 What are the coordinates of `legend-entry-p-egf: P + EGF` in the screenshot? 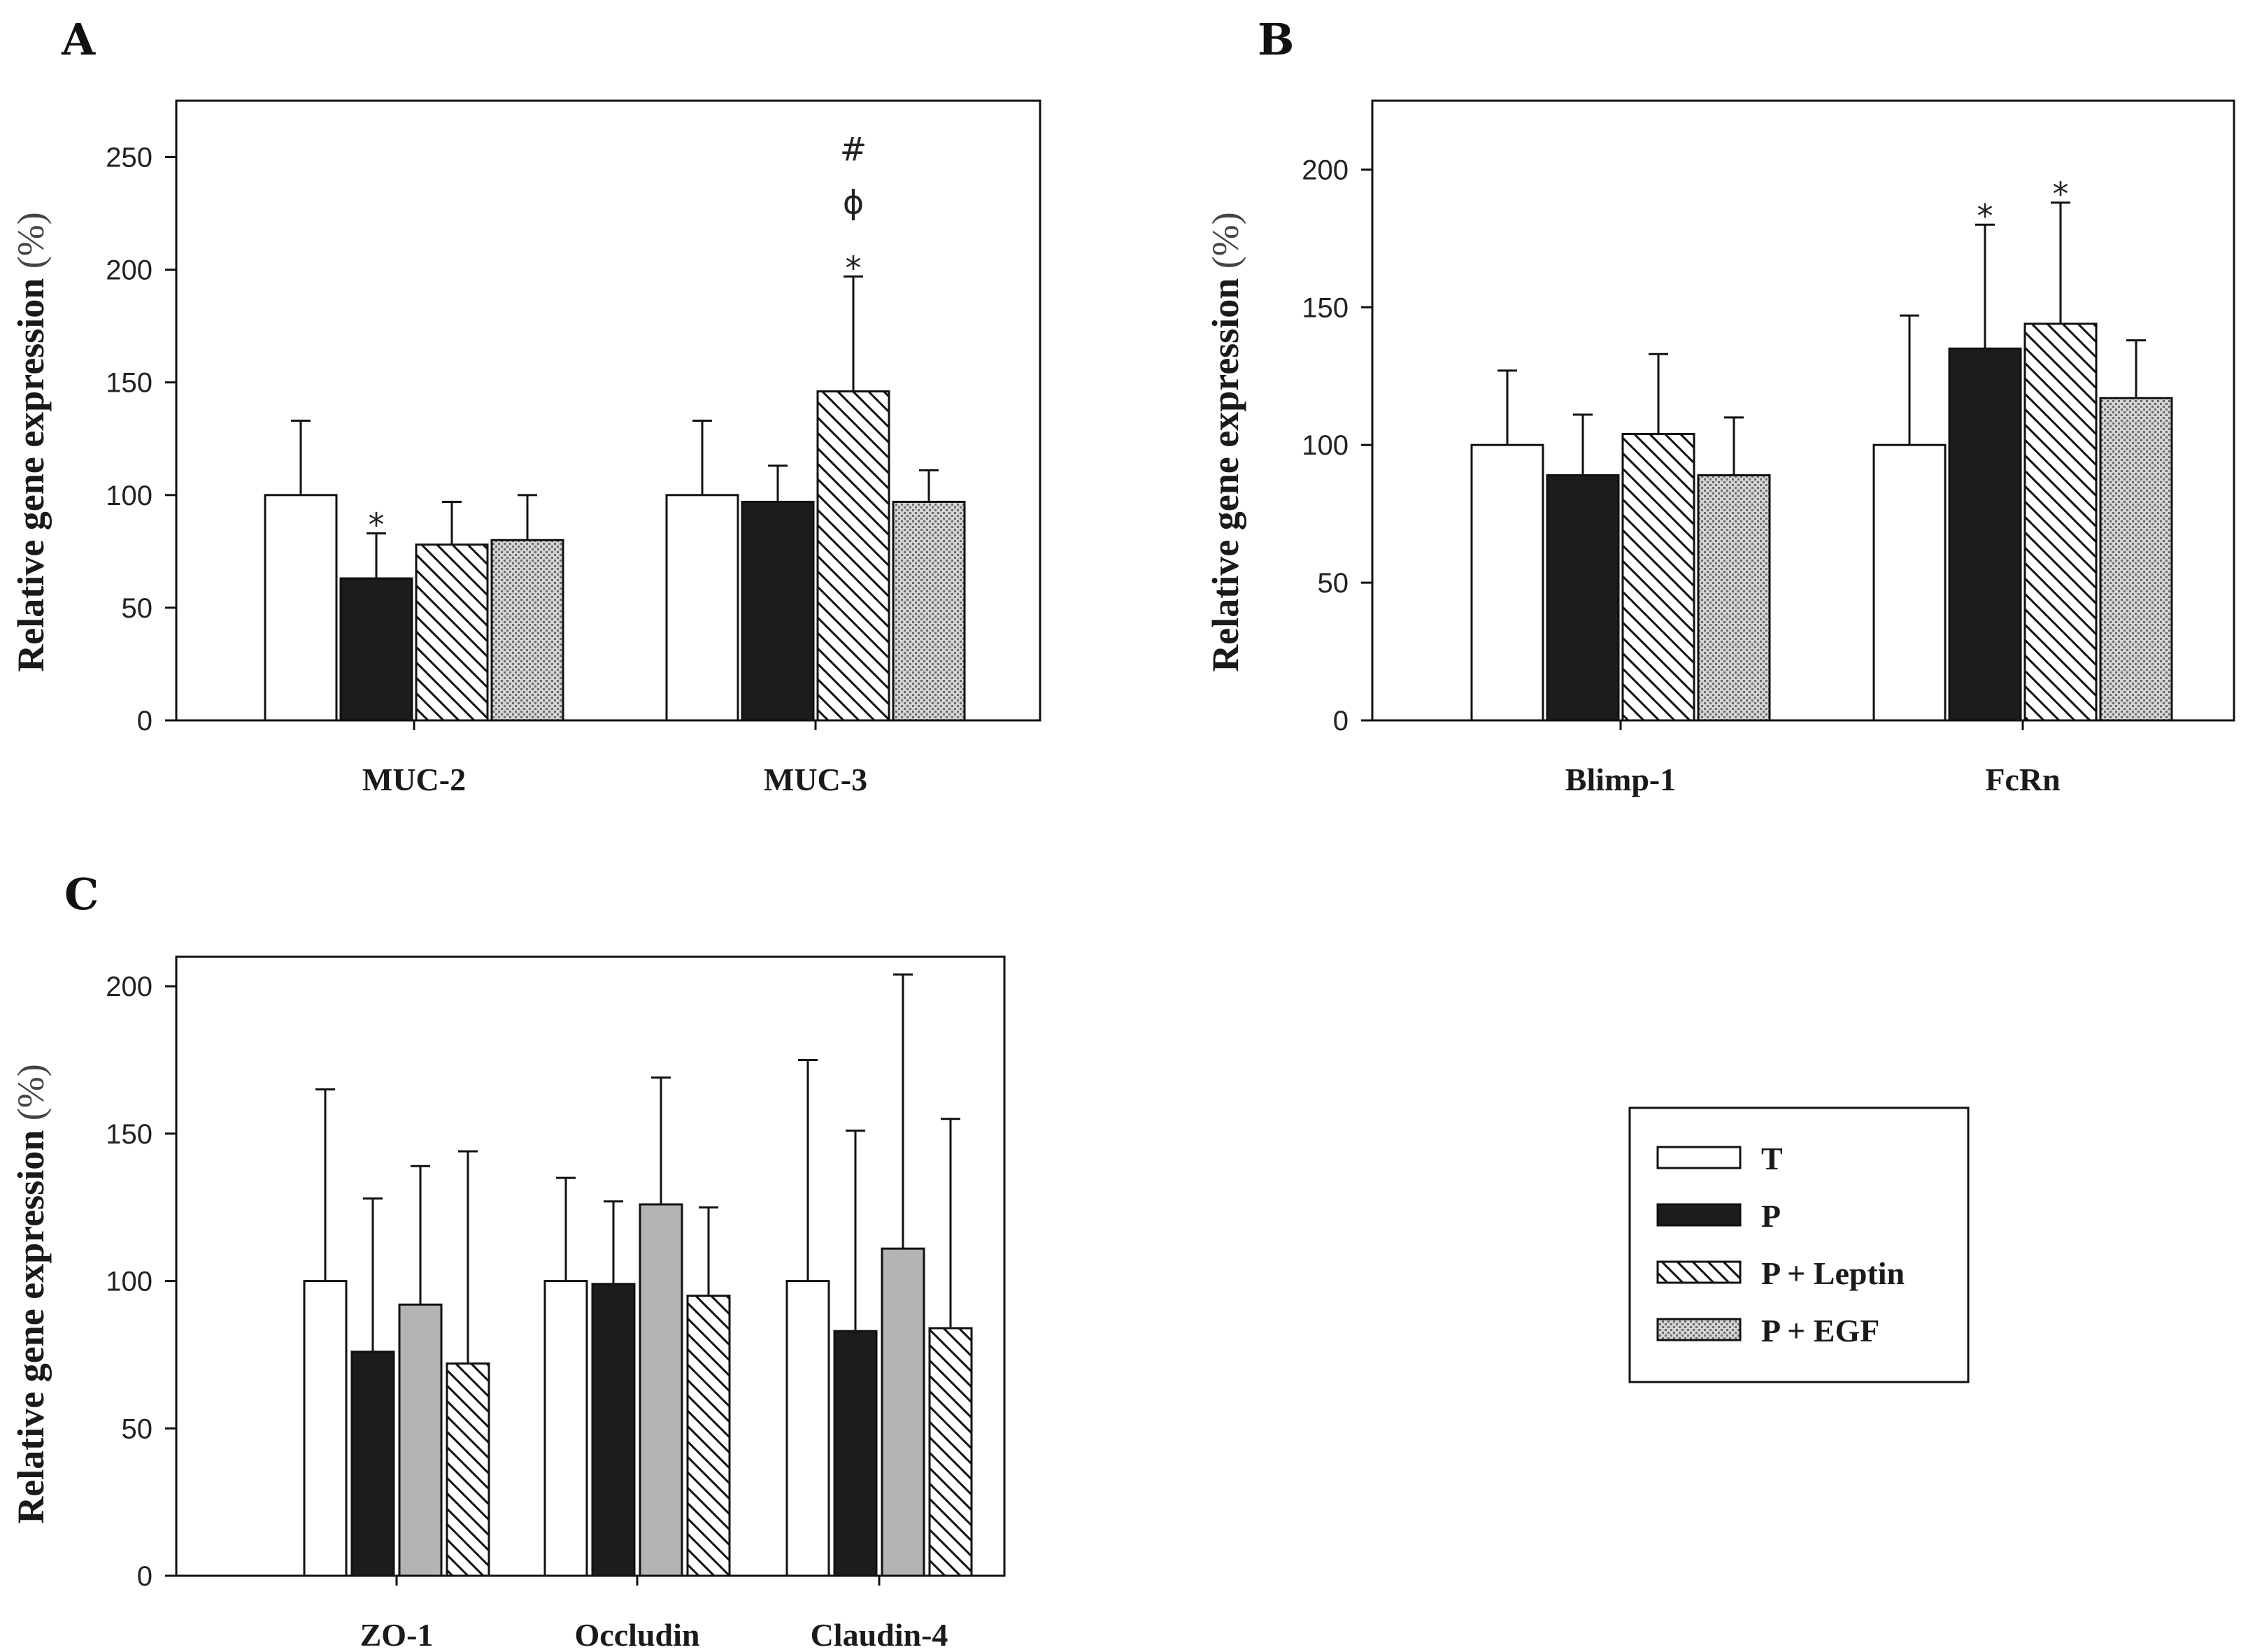 It's located at (1767, 1330).